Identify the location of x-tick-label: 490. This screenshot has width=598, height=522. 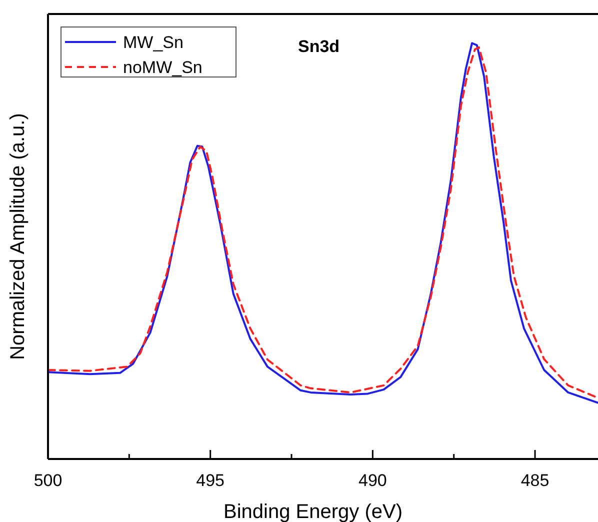
(372, 480).